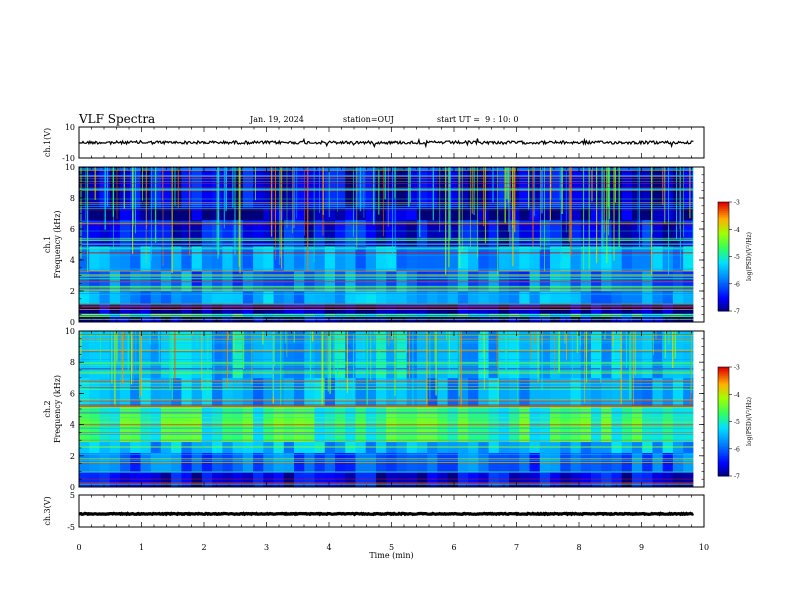 Image resolution: width=792 pixels, height=612 pixels. Describe the element at coordinates (72, 260) in the screenshot. I see `y-tick-label: 4` at that location.